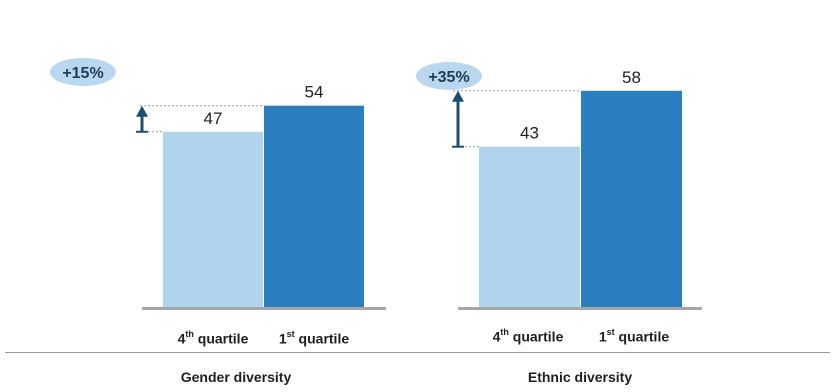 Image resolution: width=835 pixels, height=392 pixels. What do you see at coordinates (417, 352) in the screenshot?
I see `divider-line` at bounding box center [417, 352].